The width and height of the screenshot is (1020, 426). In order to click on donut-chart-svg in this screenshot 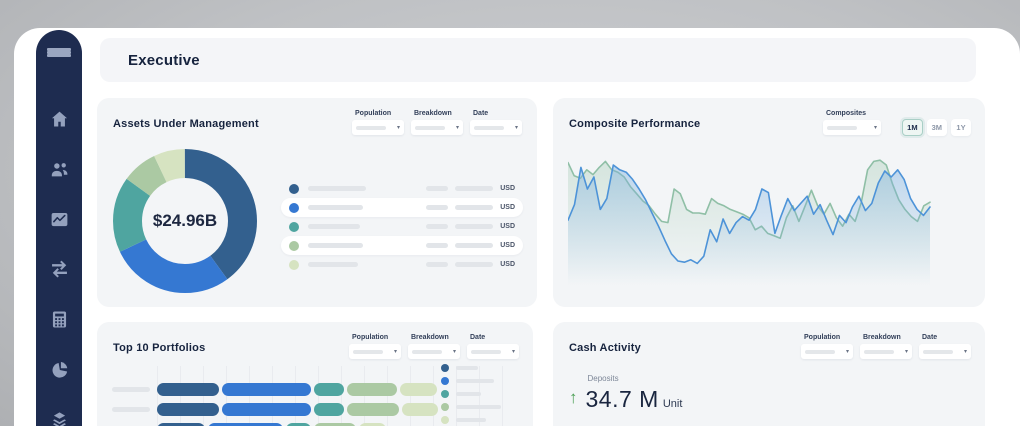, I will do `click(185, 221)`.